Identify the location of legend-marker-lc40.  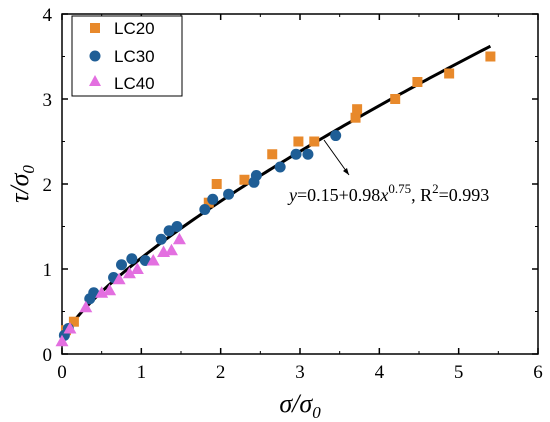
(95, 80).